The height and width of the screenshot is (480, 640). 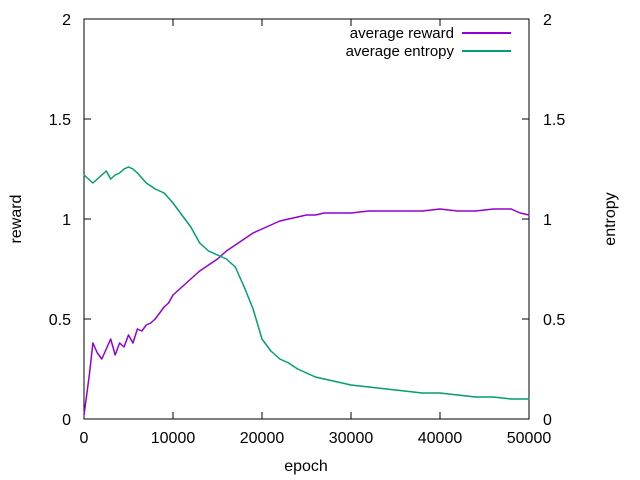 I want to click on legend-label-entropy: average entropy, so click(x=400, y=51).